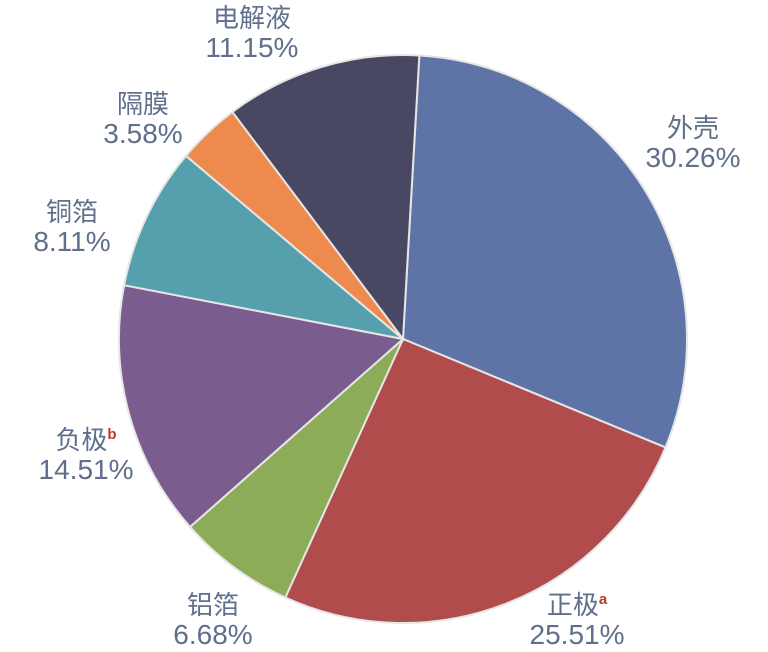 This screenshot has width=768, height=652. What do you see at coordinates (693, 129) in the screenshot?
I see `slice-name-label-0: 外壳` at bounding box center [693, 129].